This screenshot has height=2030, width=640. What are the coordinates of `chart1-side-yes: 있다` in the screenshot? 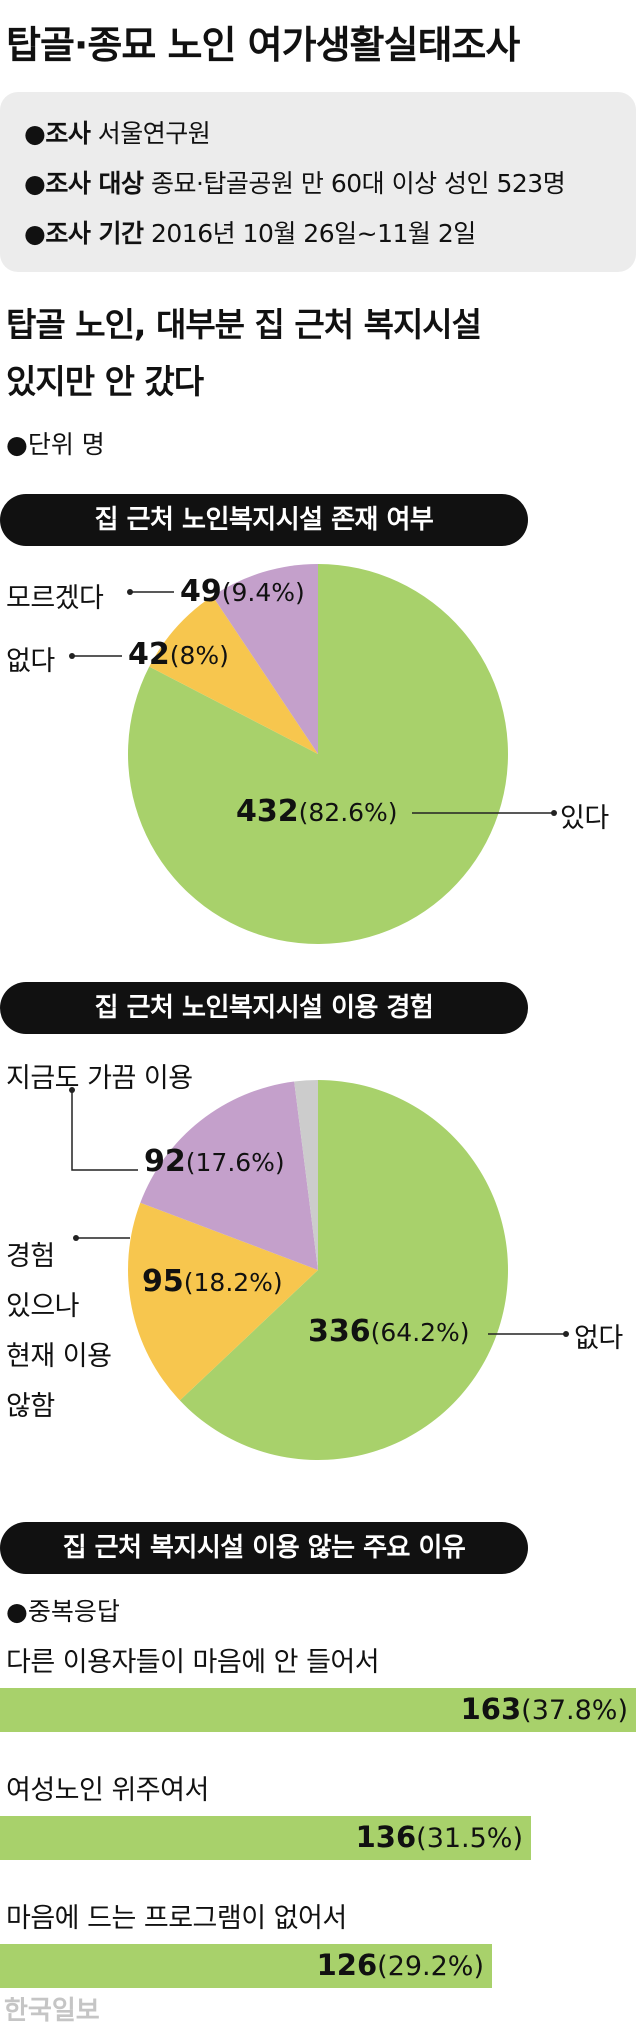 It's located at (584, 818).